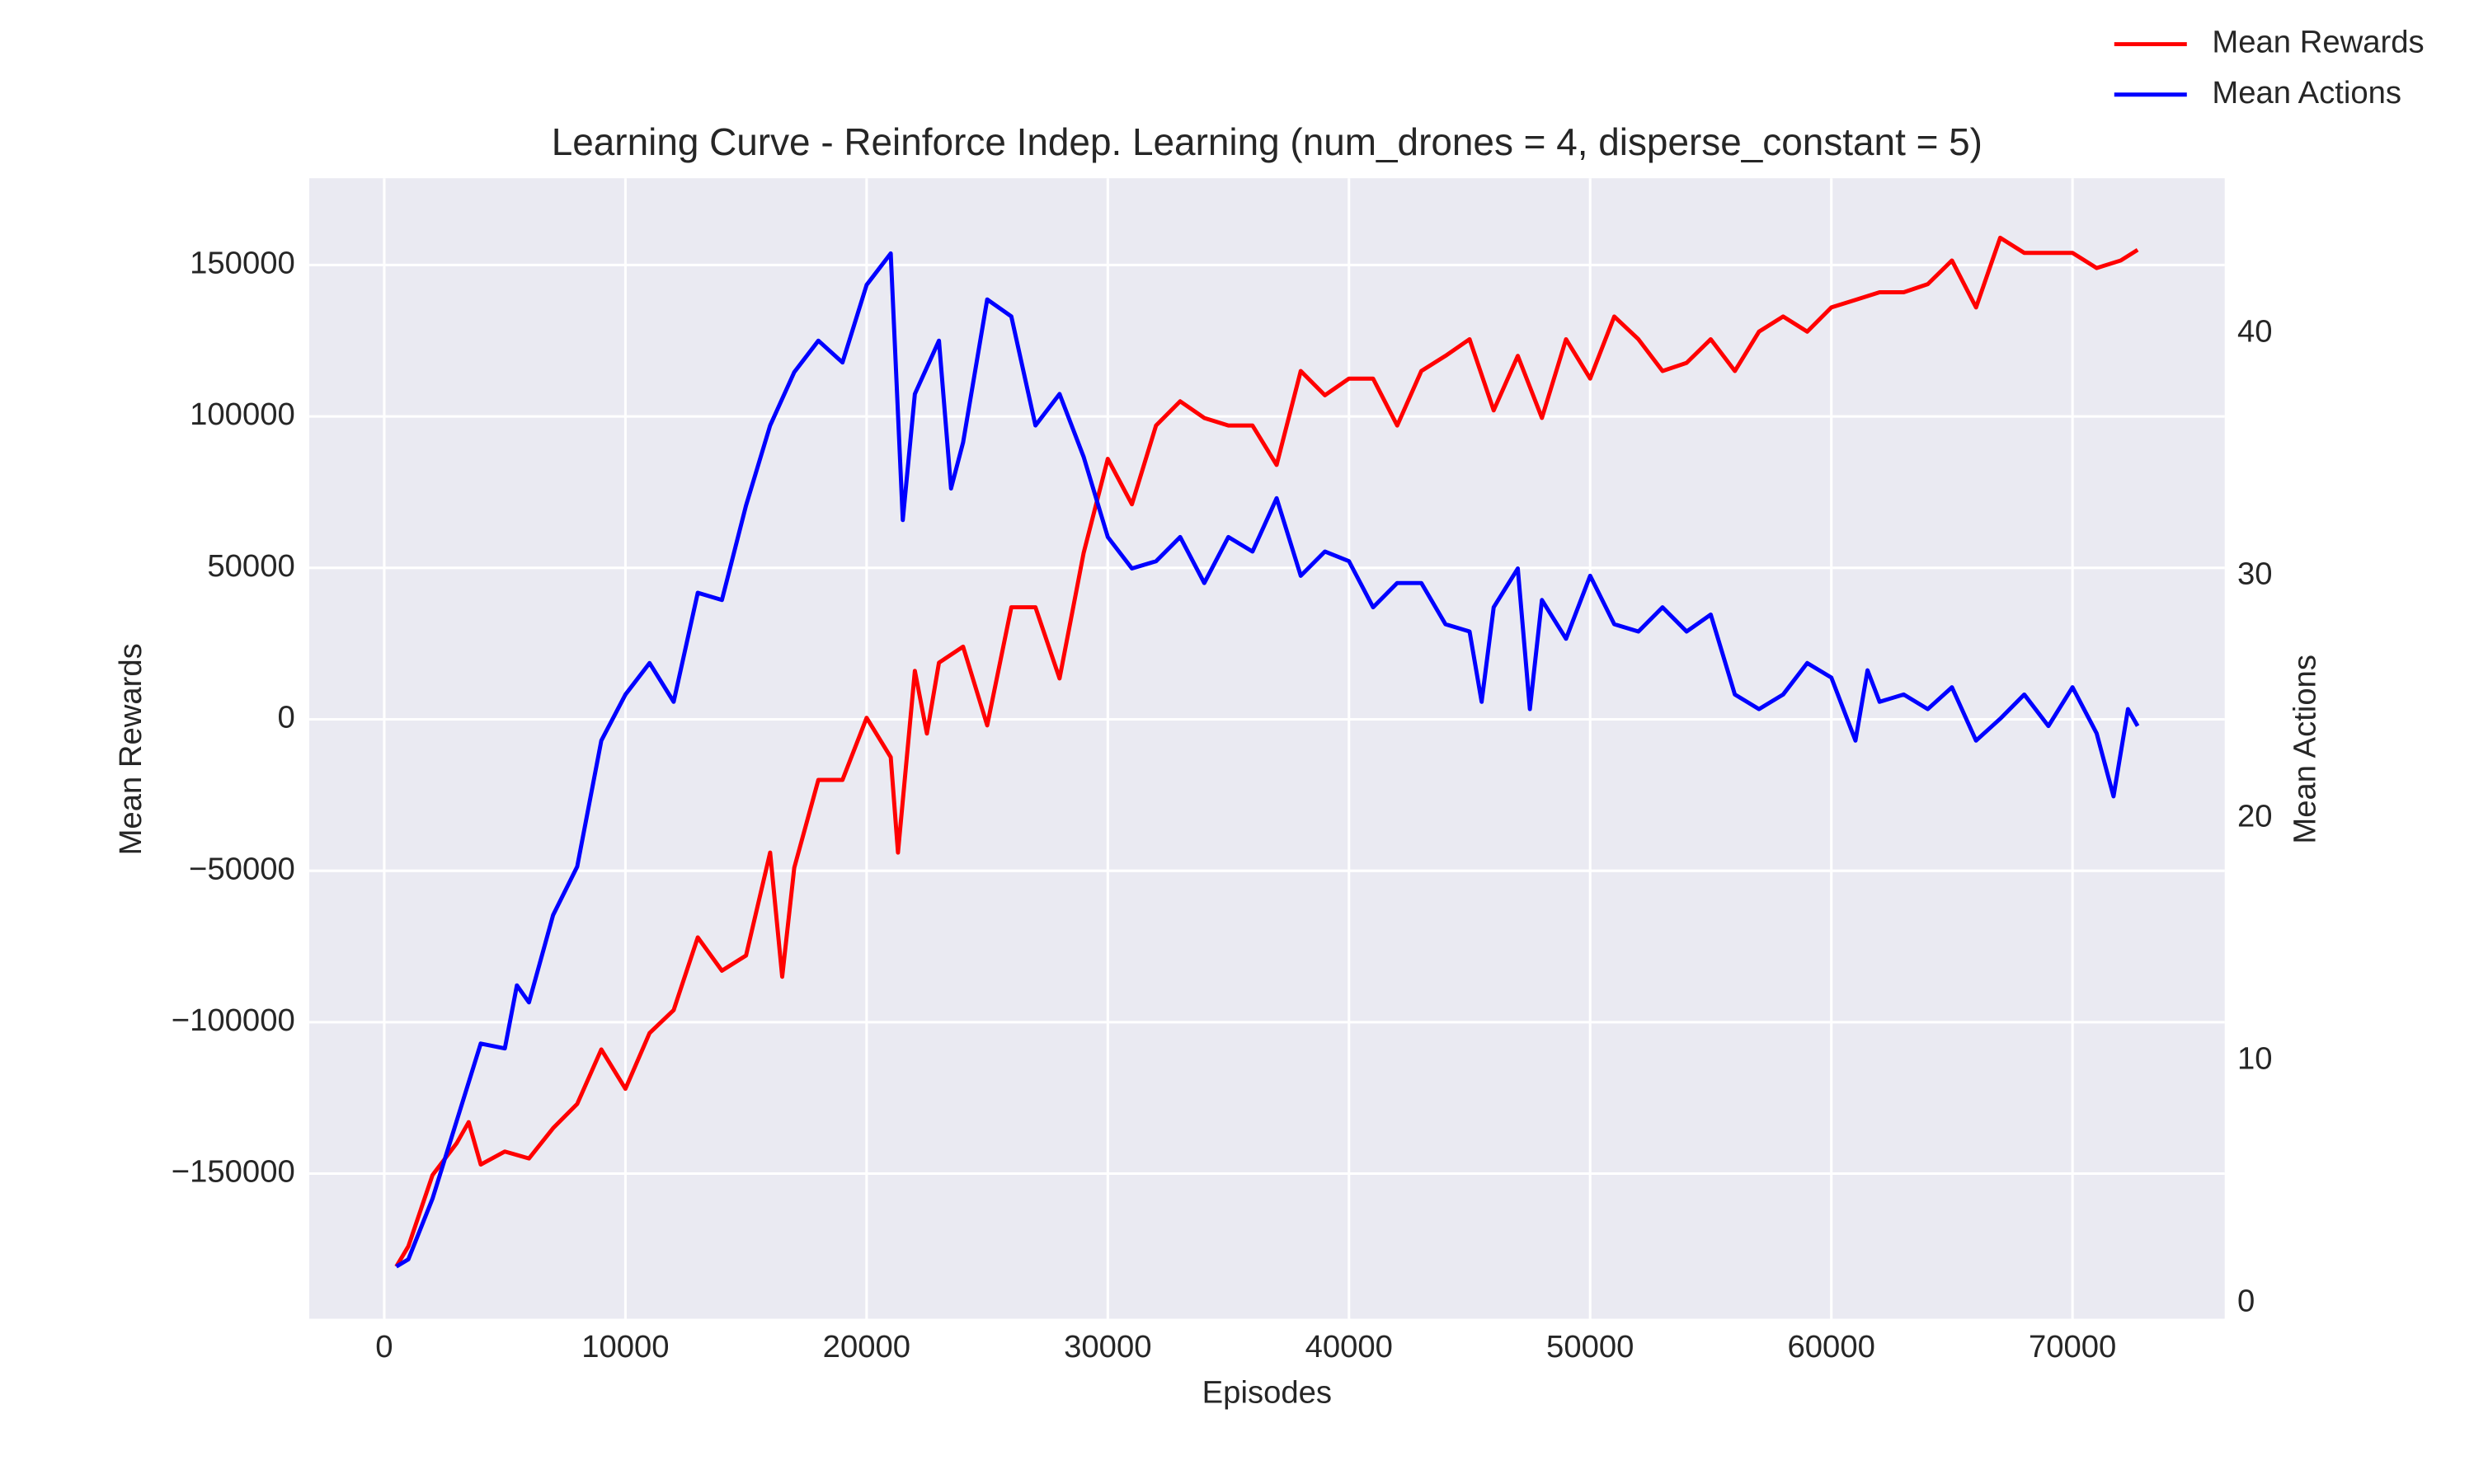 The image size is (2474, 1484). I want to click on y-tick-label: 0, so click(285, 717).